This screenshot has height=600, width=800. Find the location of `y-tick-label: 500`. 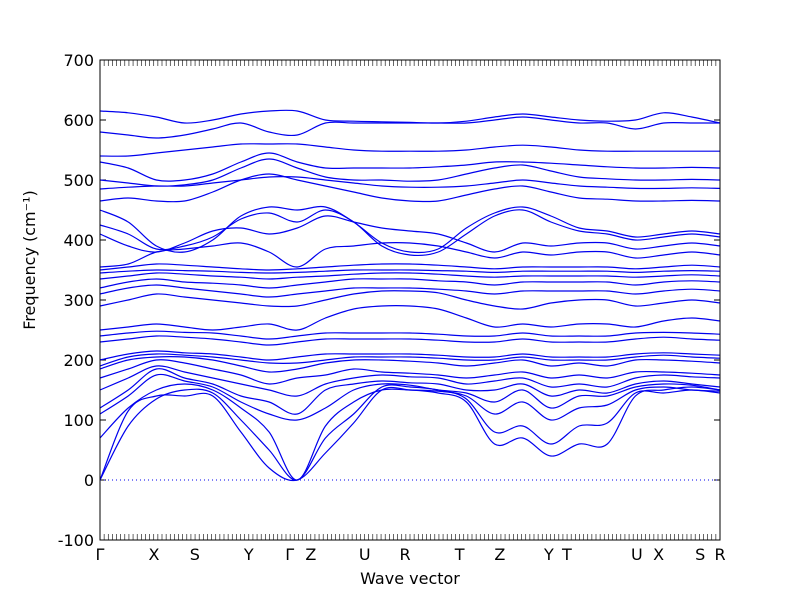

y-tick-label: 500 is located at coordinates (78, 180).